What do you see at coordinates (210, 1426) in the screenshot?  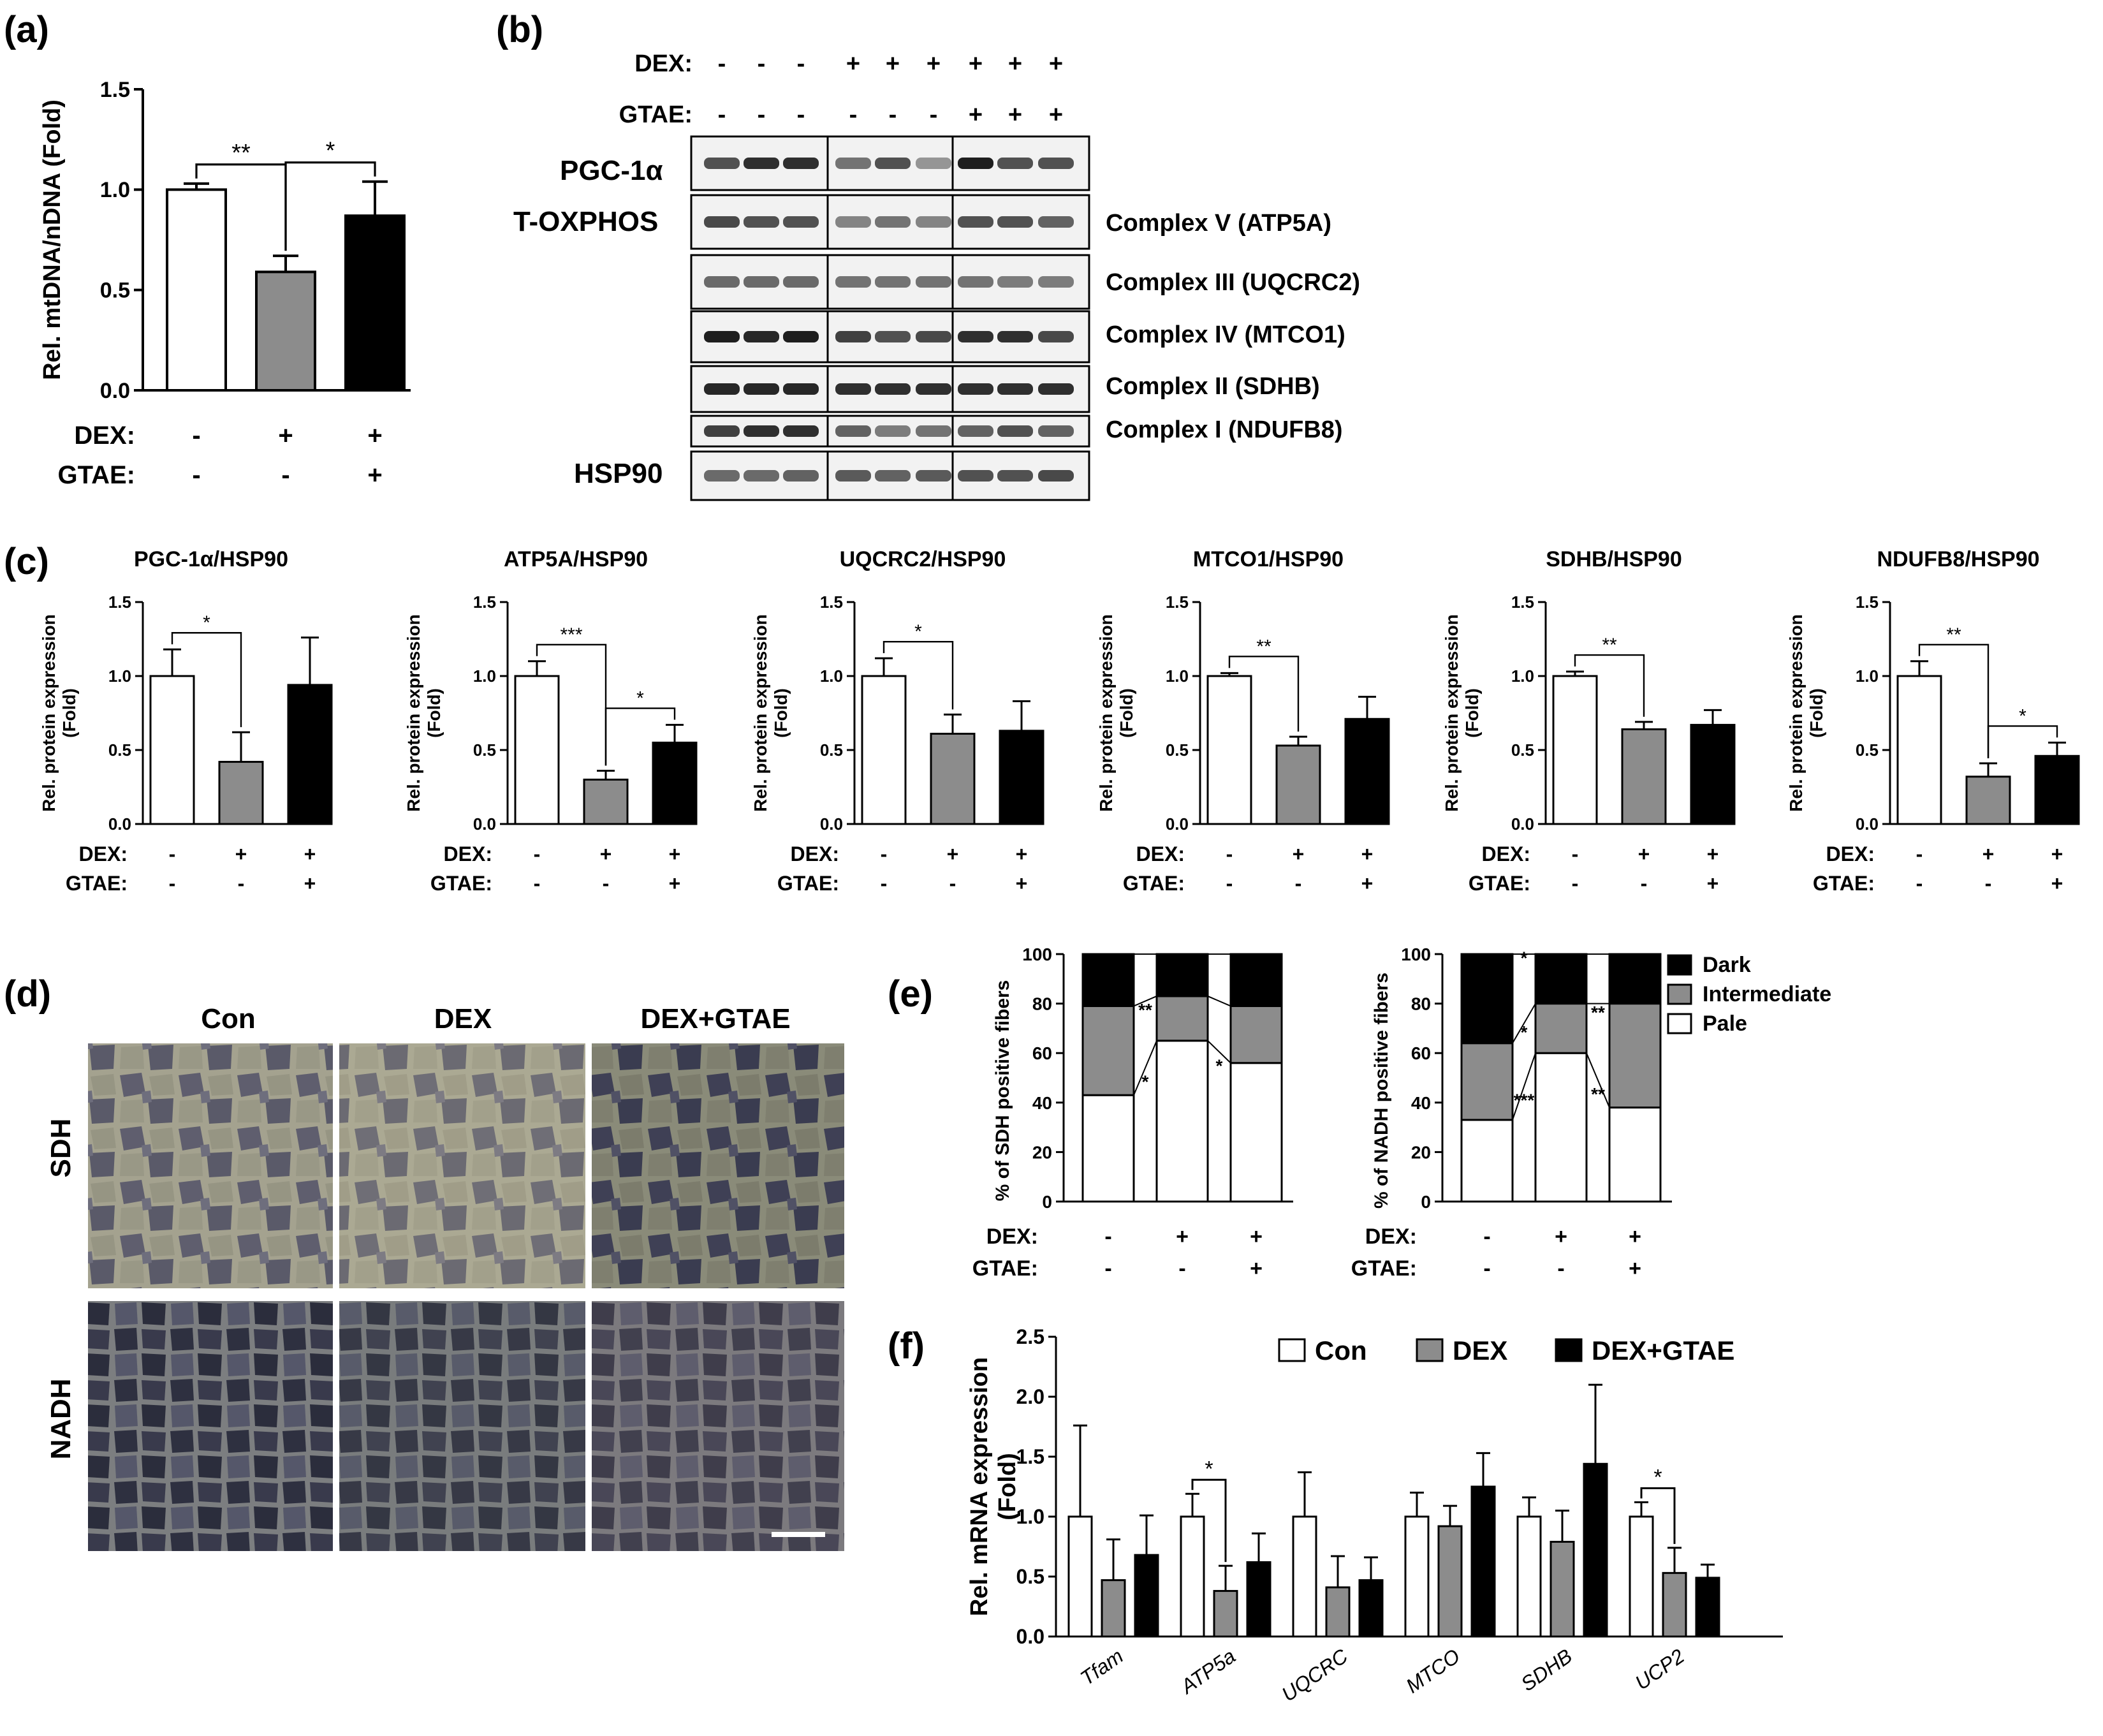 I see `histology-image-con-nadh` at bounding box center [210, 1426].